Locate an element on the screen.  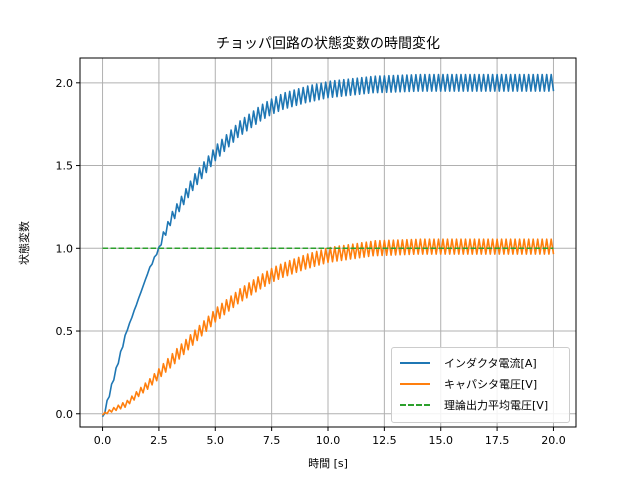
x-tick-label: 12.5 is located at coordinates (384, 440).